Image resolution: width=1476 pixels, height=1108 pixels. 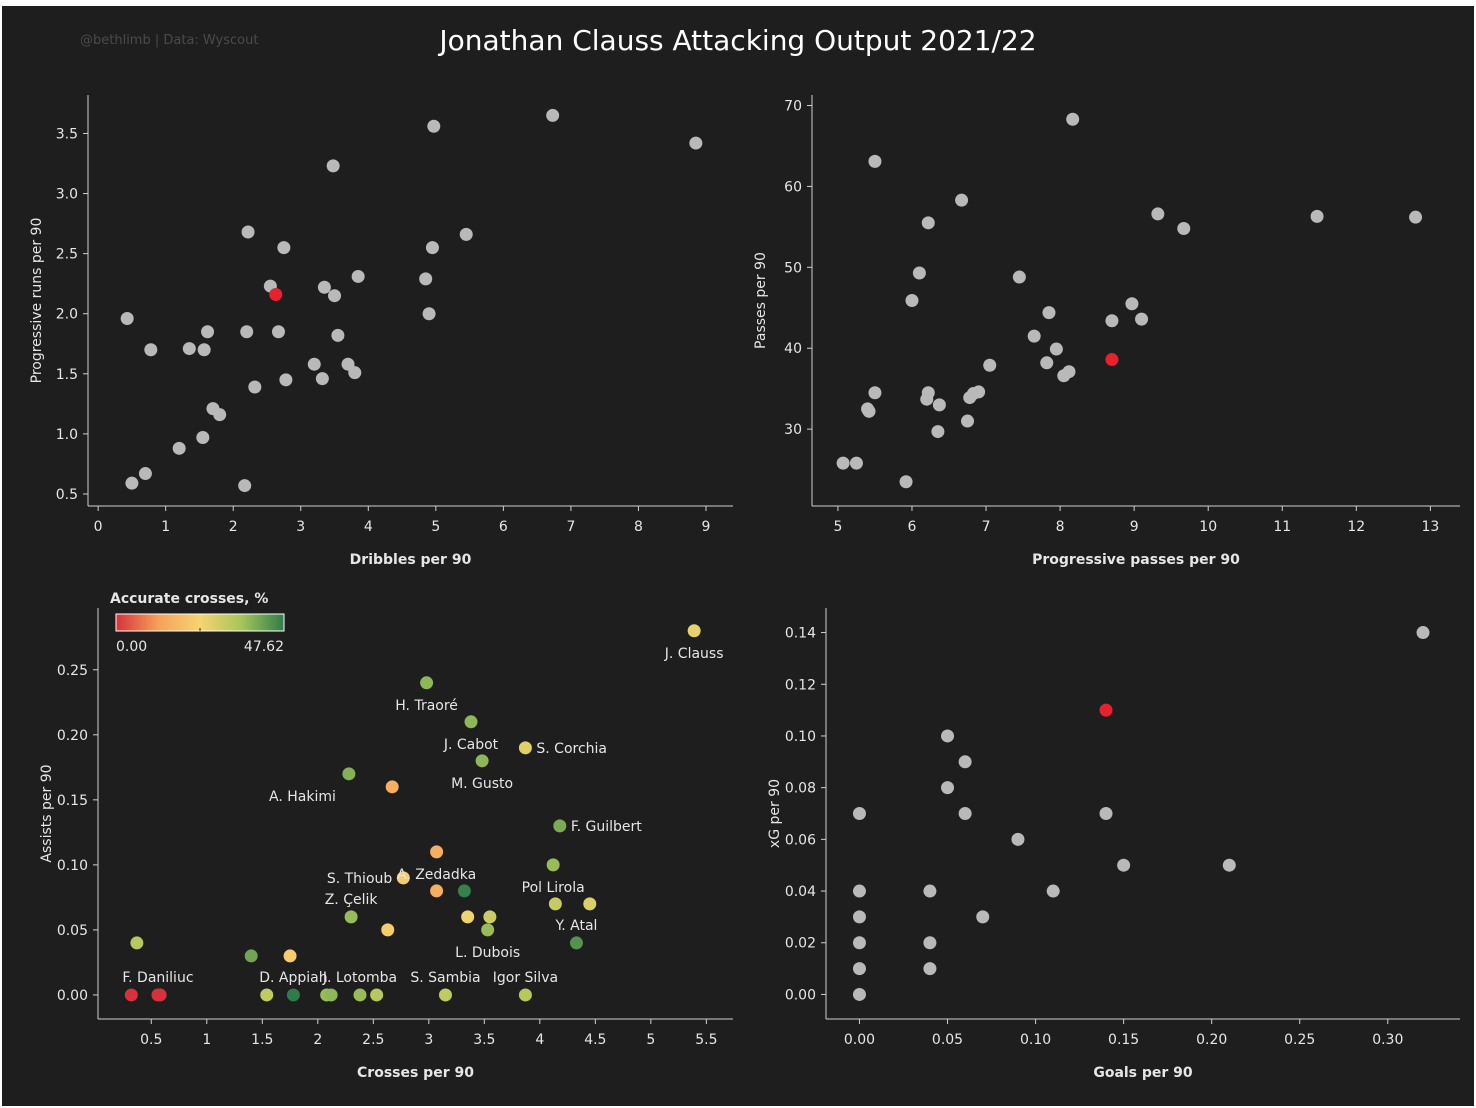 What do you see at coordinates (189, 599) in the screenshot?
I see `legend-title: Accurate crosses, %` at bounding box center [189, 599].